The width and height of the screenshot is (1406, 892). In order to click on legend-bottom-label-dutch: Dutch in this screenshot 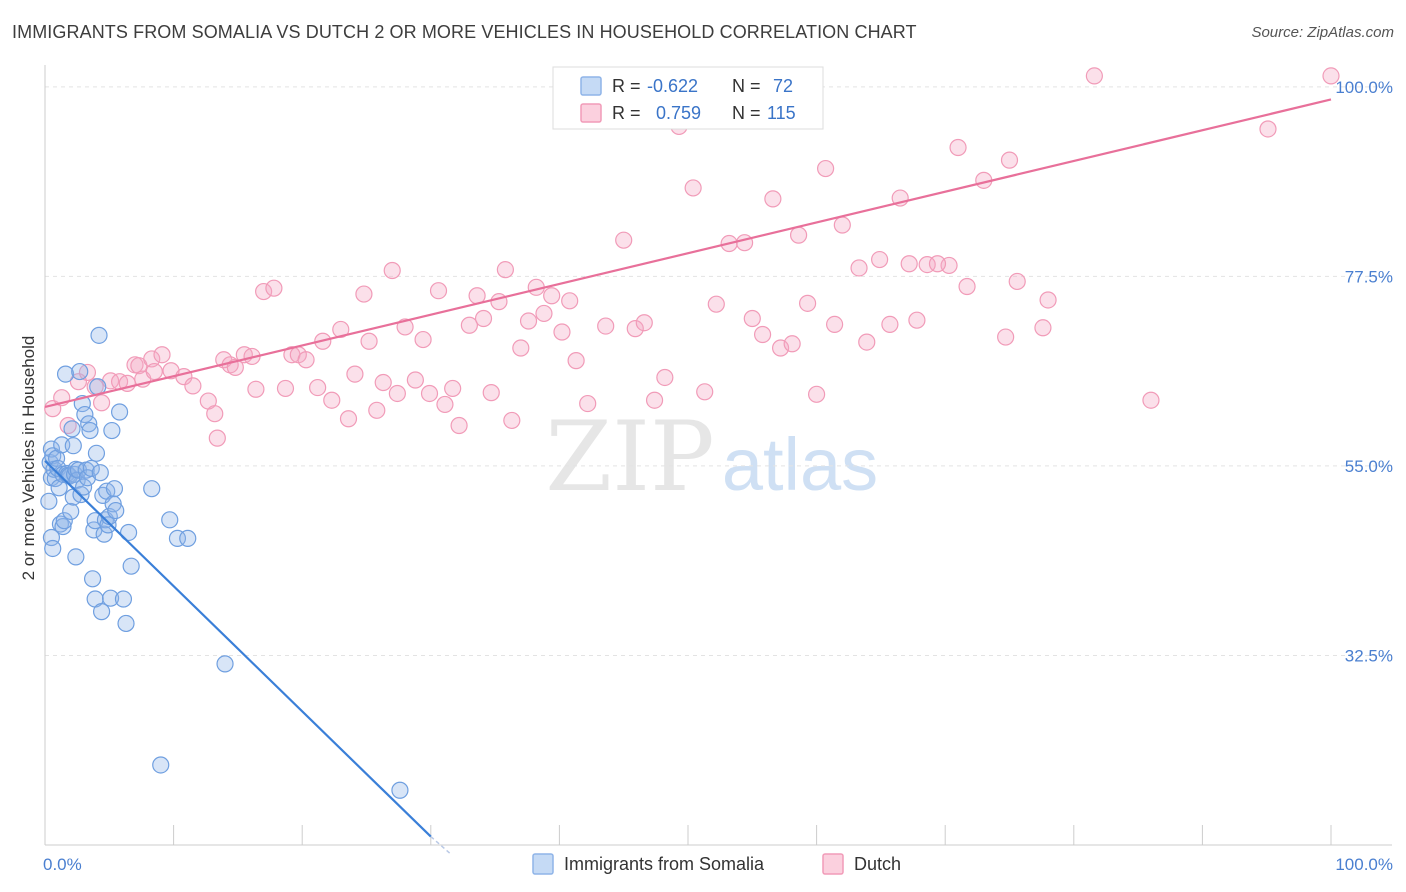, I will do `click(877, 864)`.